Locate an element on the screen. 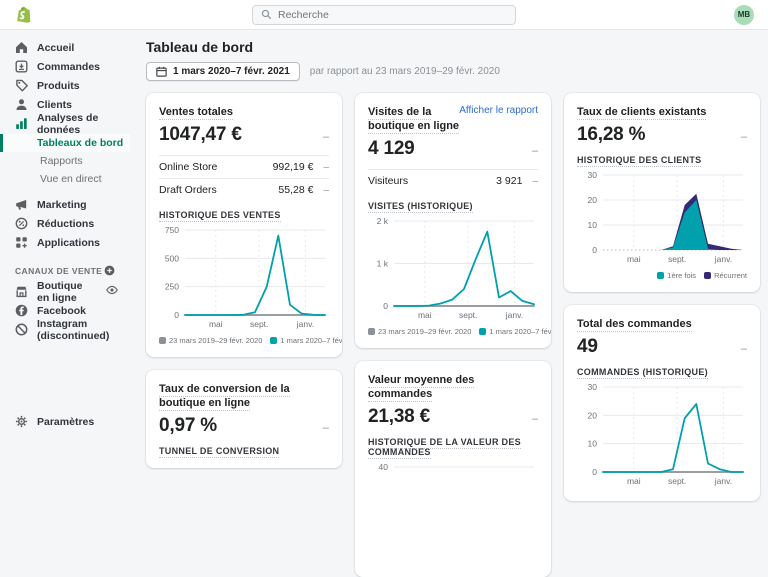 This screenshot has height=577, width=768. chart-legend: 1ère fois Récurrent is located at coordinates (662, 275).